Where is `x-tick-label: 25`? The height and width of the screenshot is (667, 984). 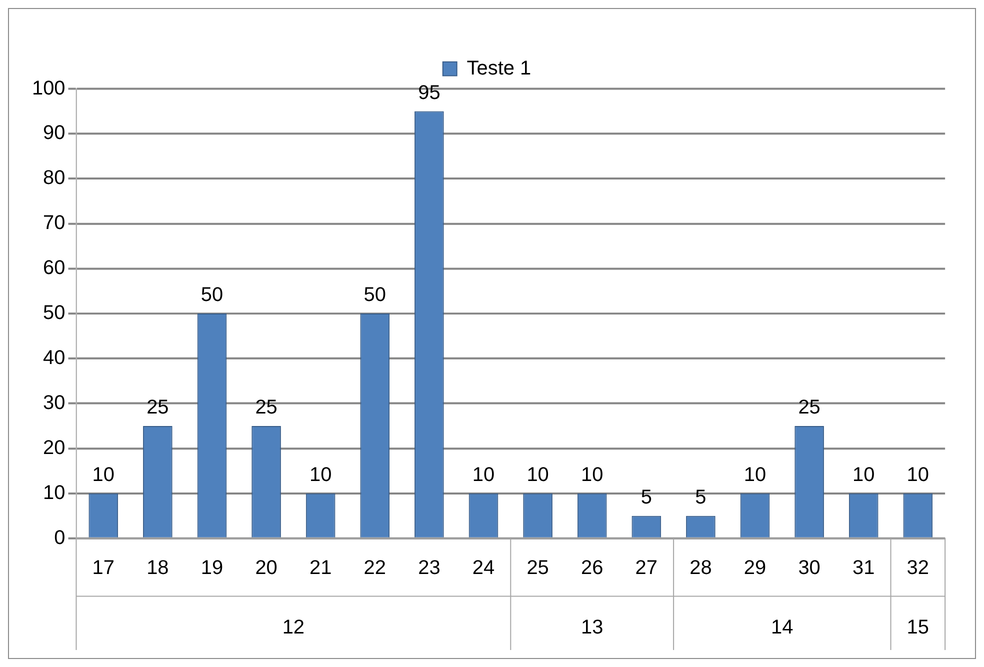 x-tick-label: 25 is located at coordinates (537, 567).